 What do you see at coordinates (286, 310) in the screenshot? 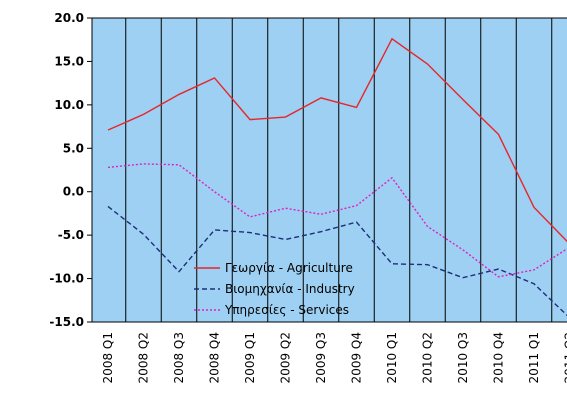
I see `legend-label: Υπηρεσίες - Services` at bounding box center [286, 310].